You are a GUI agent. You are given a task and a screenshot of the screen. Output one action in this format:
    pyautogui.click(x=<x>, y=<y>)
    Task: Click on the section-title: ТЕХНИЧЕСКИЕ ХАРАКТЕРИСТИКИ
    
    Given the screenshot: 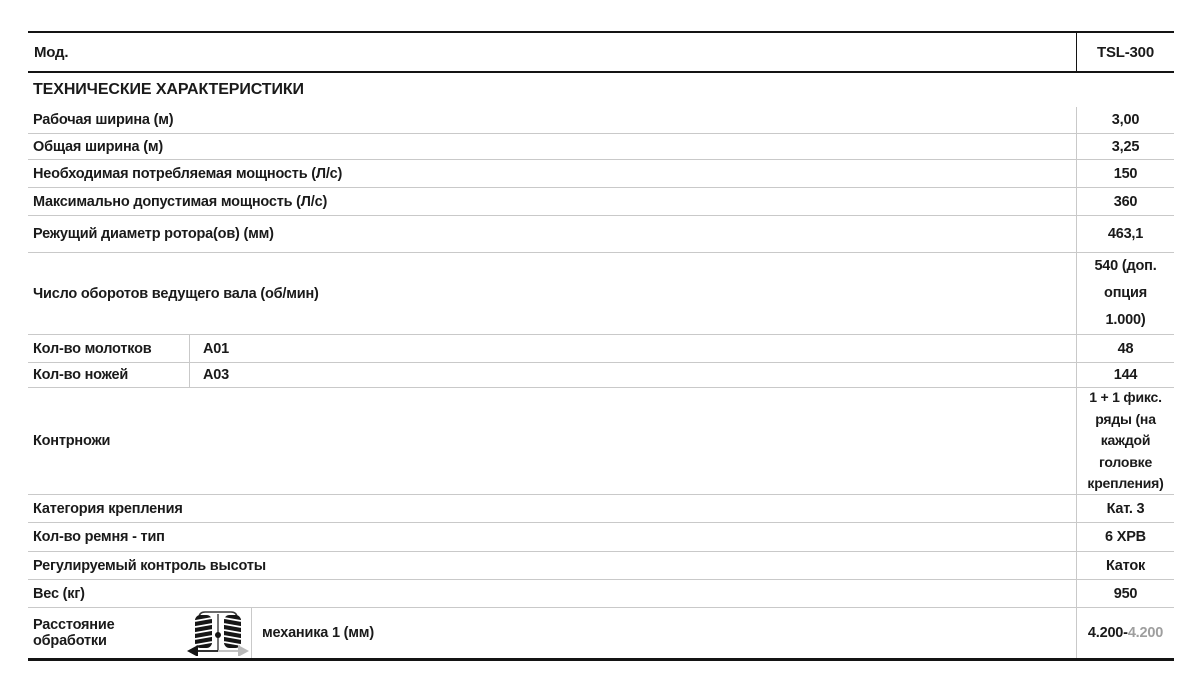 What is the action you would take?
    pyautogui.click(x=168, y=89)
    